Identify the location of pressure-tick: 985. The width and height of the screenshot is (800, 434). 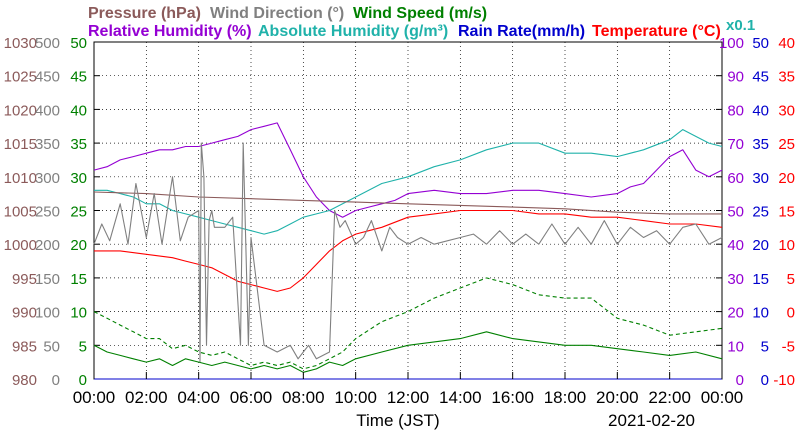
(24, 346).